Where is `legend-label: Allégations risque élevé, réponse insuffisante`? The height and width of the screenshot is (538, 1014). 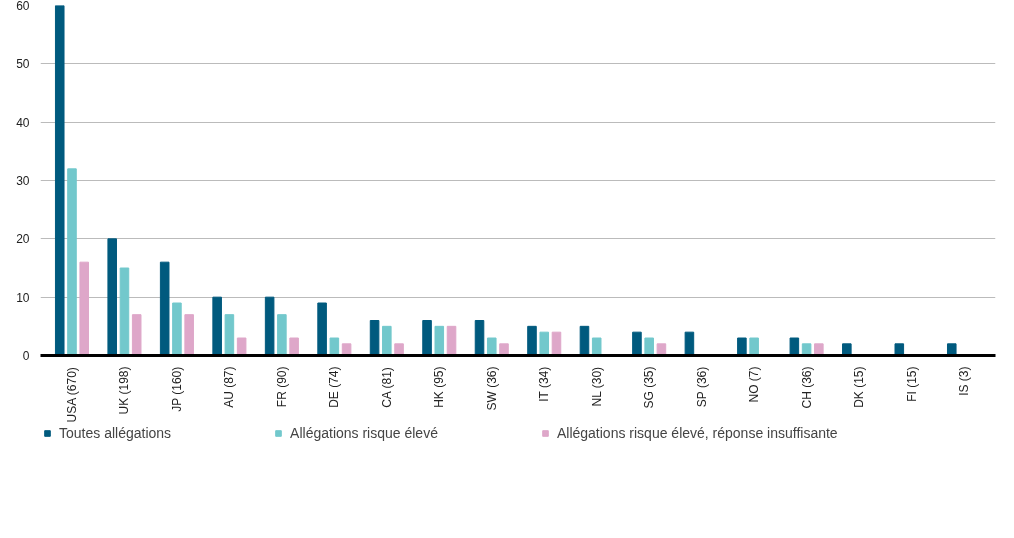 legend-label: Allégations risque élevé, réponse insuffisante is located at coordinates (697, 433).